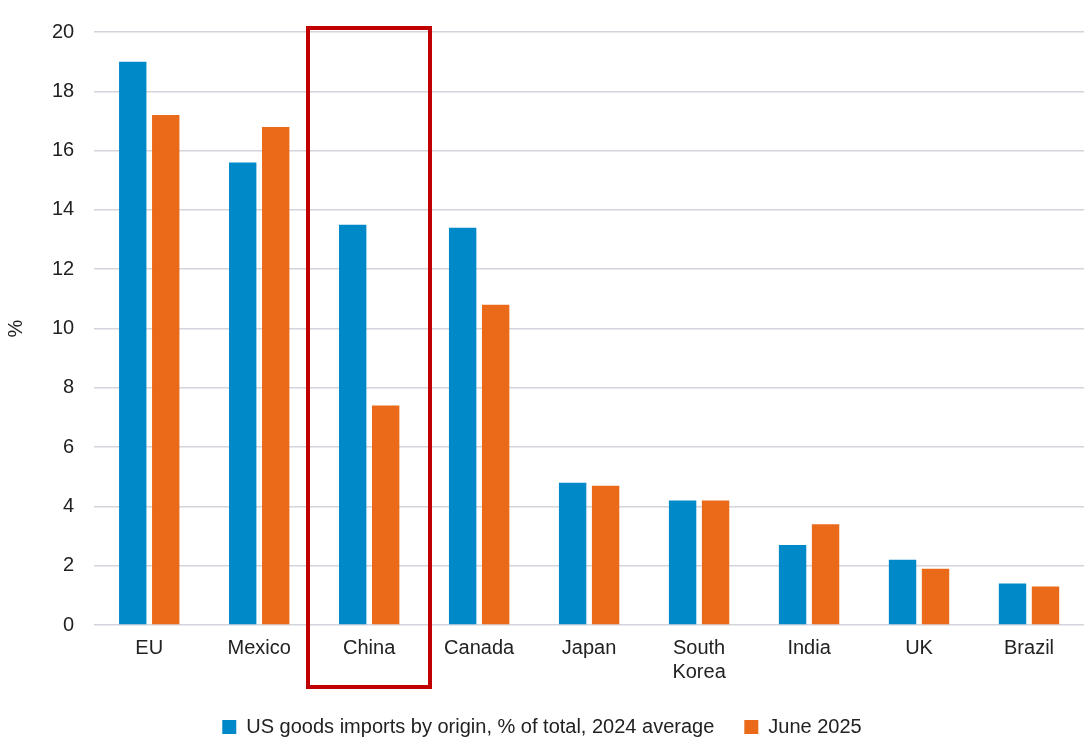 Image resolution: width=1084 pixels, height=747 pixels. Describe the element at coordinates (63, 208) in the screenshot. I see `y-tick-label: 14` at that location.